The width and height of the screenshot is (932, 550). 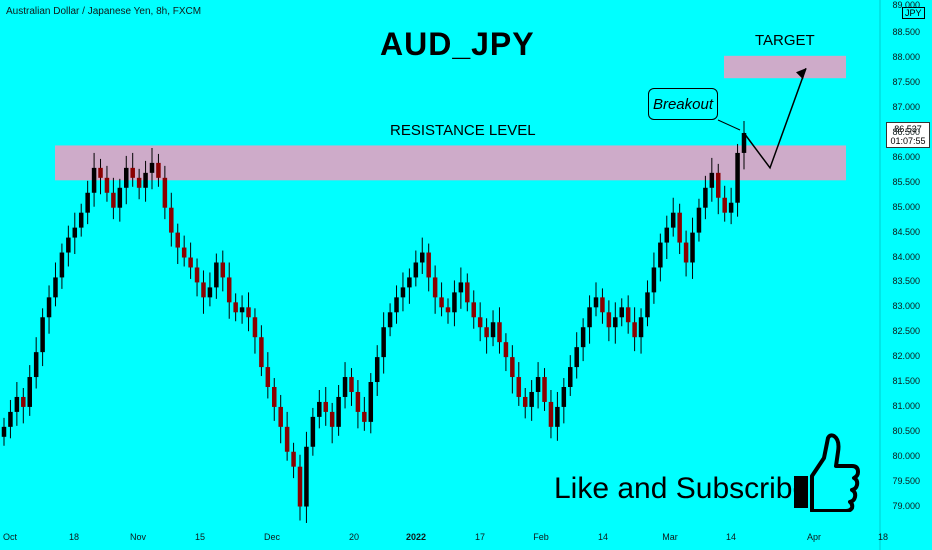 I want to click on currency-badge: JPY, so click(x=913, y=13).